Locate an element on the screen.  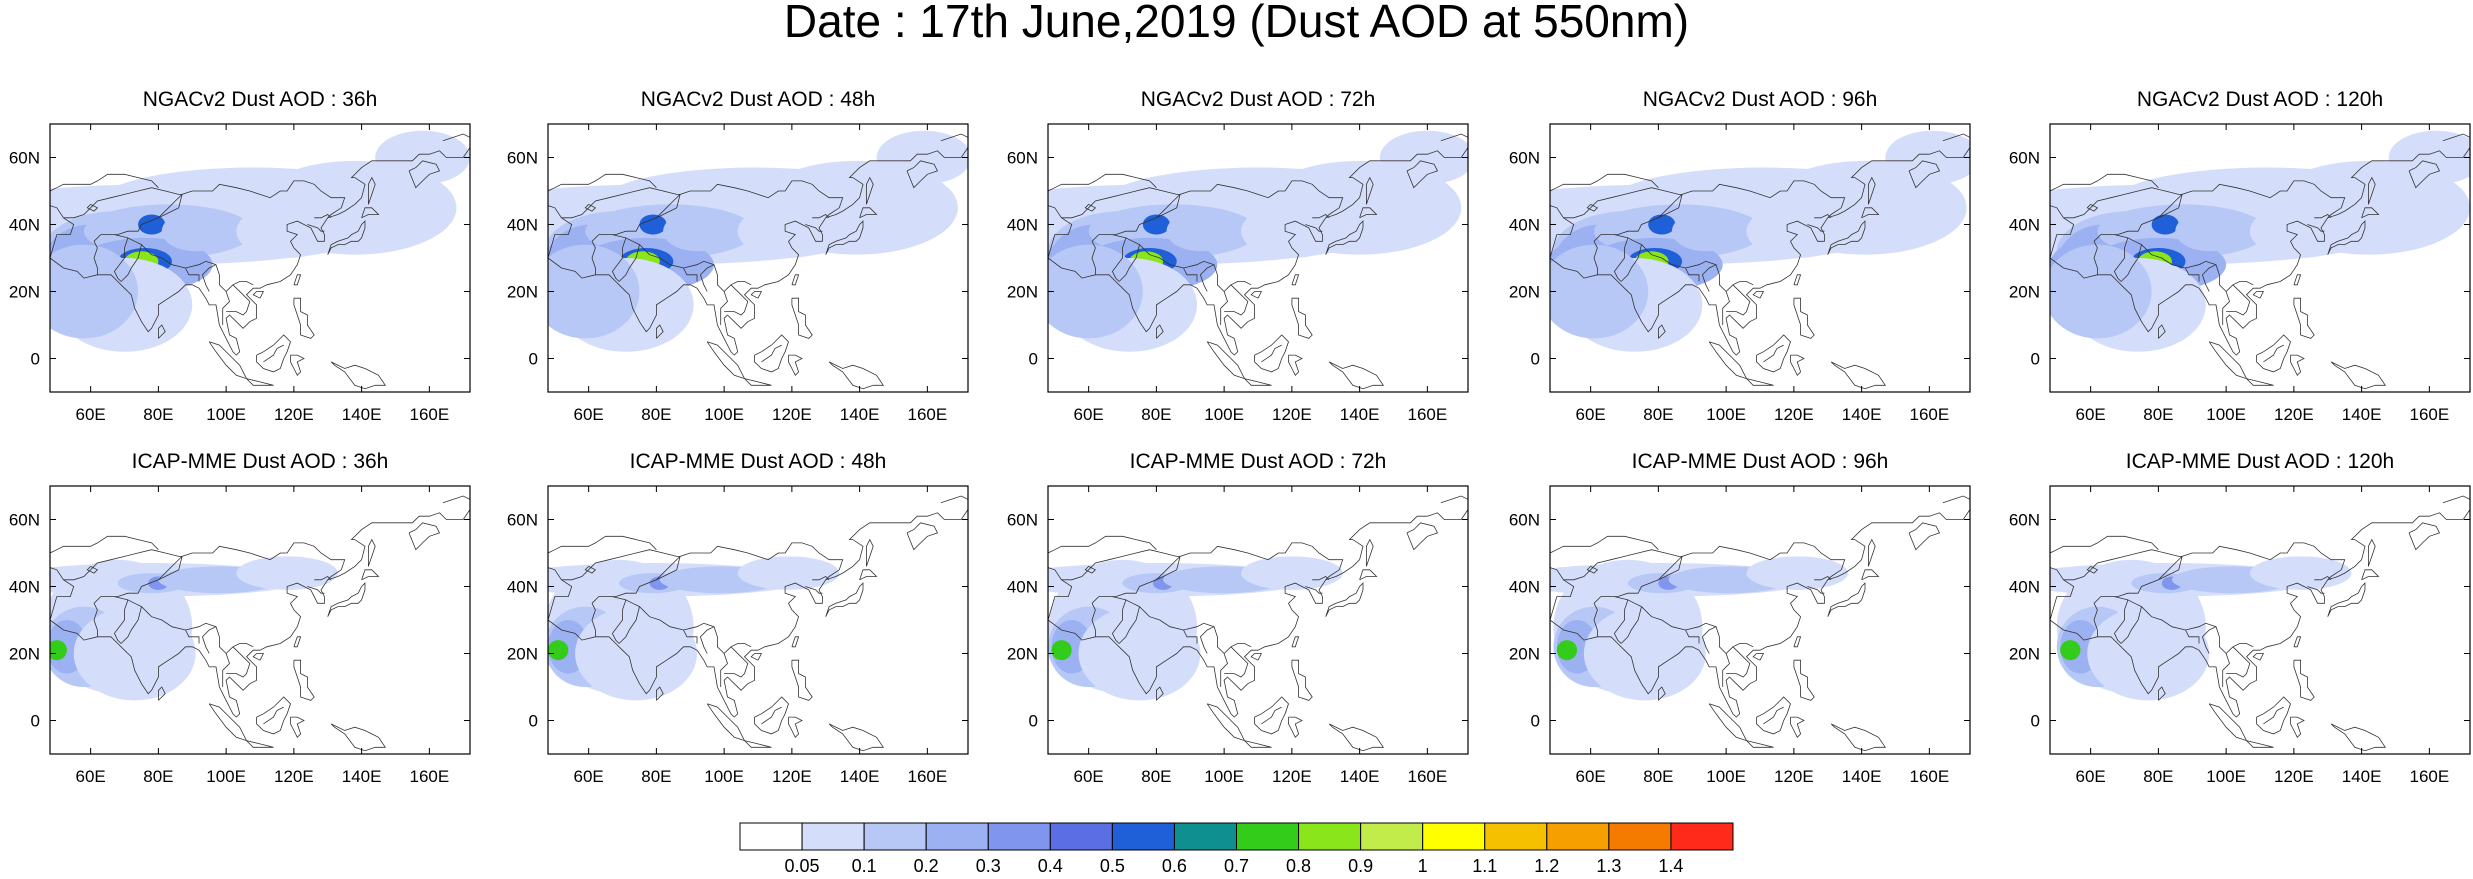
panel-title: NGACv2 Dust AOD : 48h is located at coordinates (758, 99).